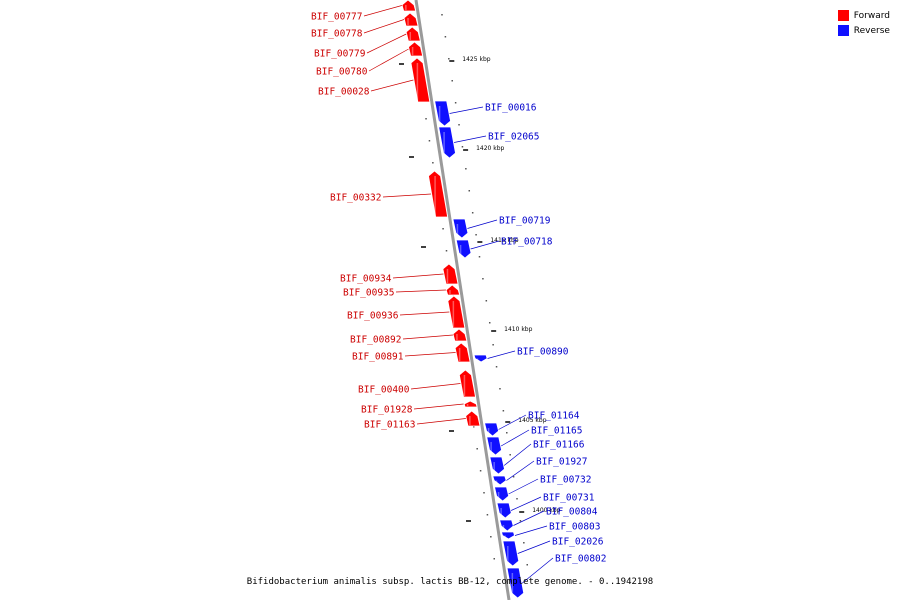  Describe the element at coordinates (422, 420) in the screenshot. I see `gene-bif-01163: BIF_01163` at that location.